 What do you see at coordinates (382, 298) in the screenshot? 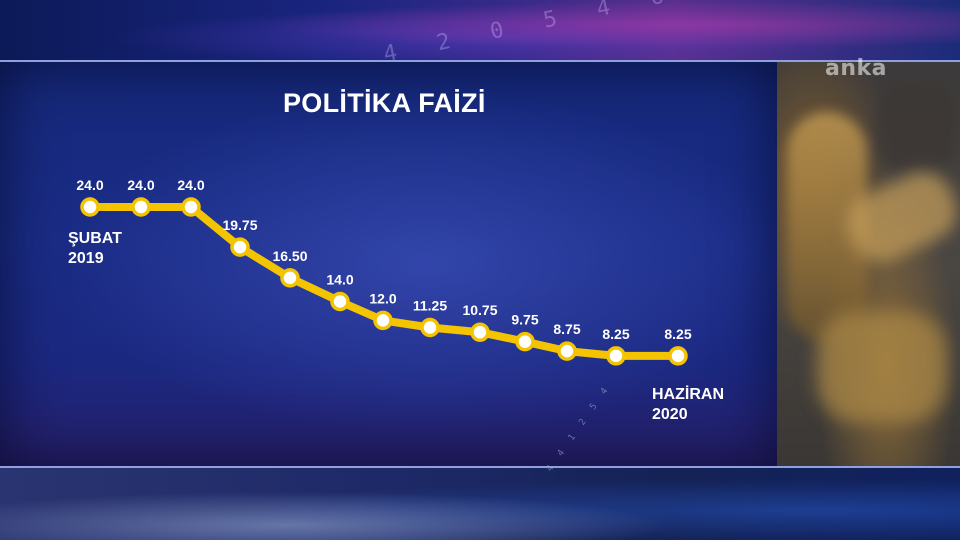
I see `data-value-label: 12.0` at bounding box center [382, 298].